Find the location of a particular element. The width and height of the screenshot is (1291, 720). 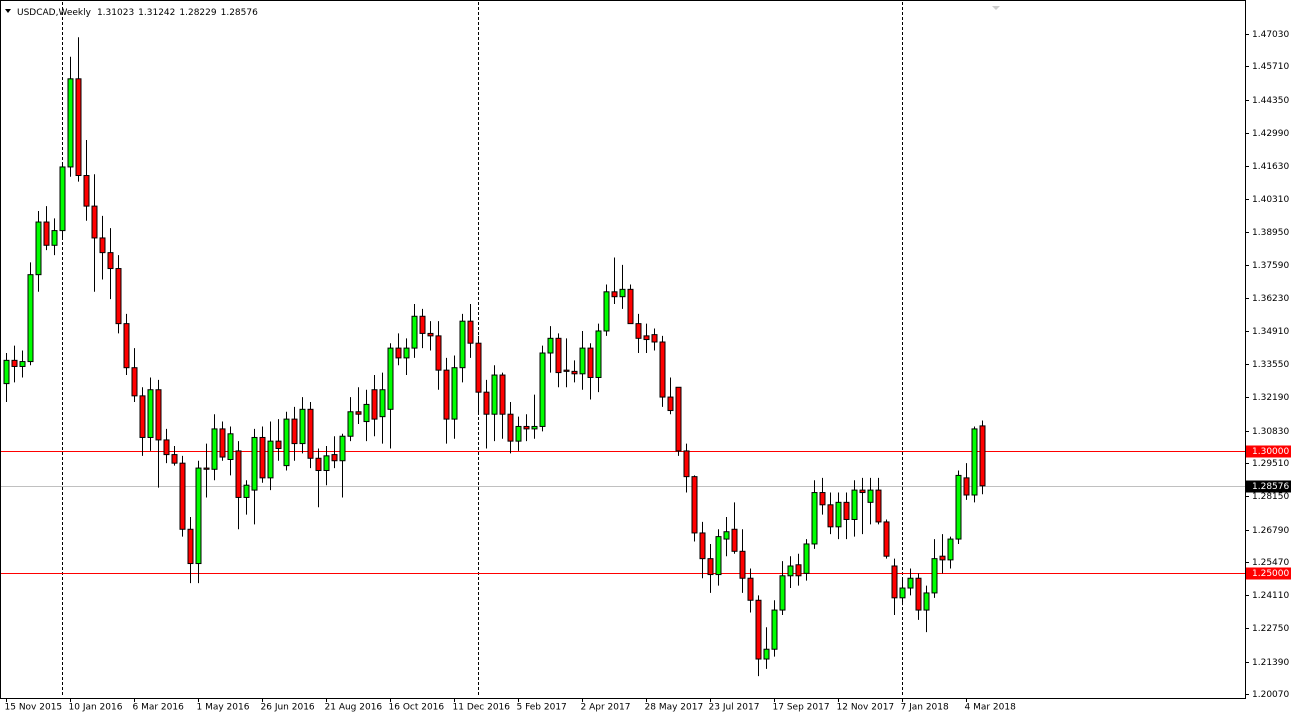

x-tick-label: 21 Aug 2016 is located at coordinates (354, 708).